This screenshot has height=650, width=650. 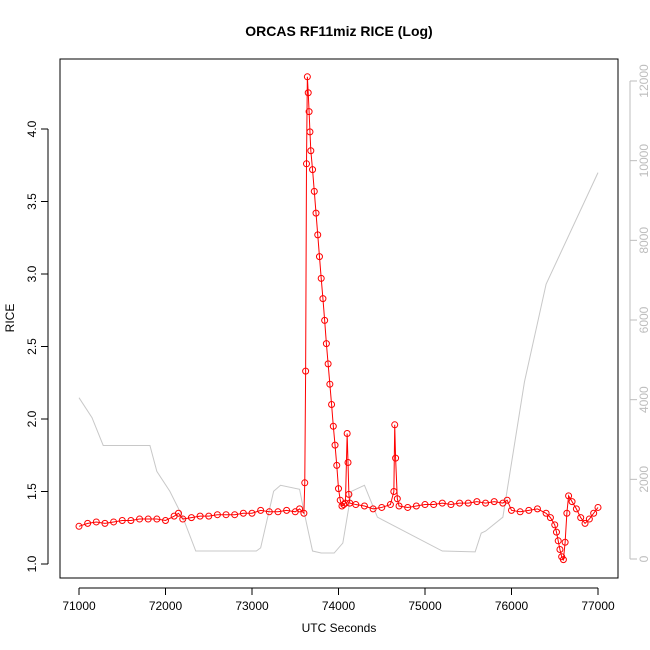 What do you see at coordinates (32, 418) in the screenshot?
I see `y-tick-label: 2.0` at bounding box center [32, 418].